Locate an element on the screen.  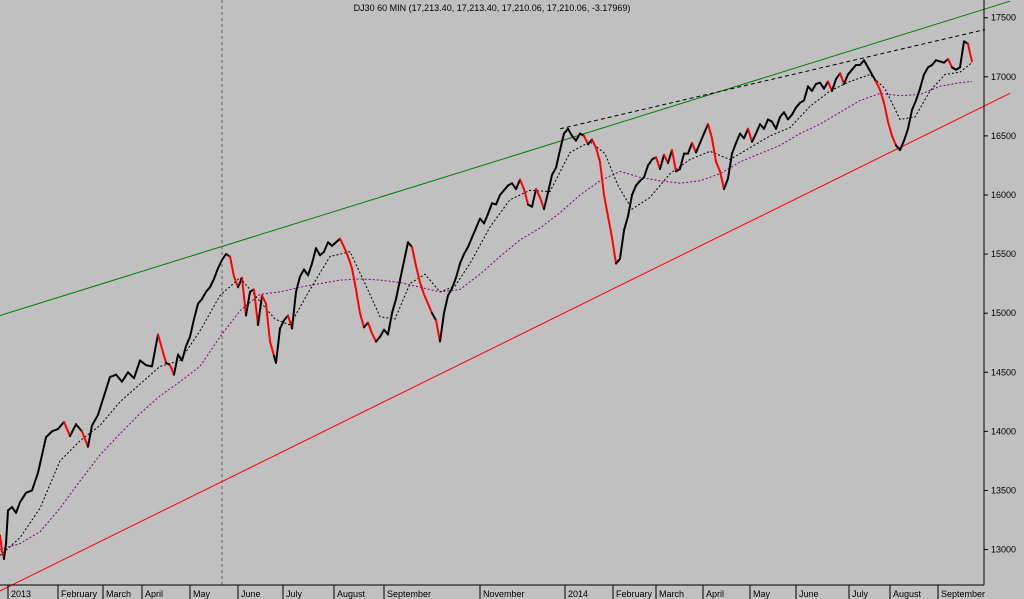
x-tick-label: April is located at coordinates (715, 594).